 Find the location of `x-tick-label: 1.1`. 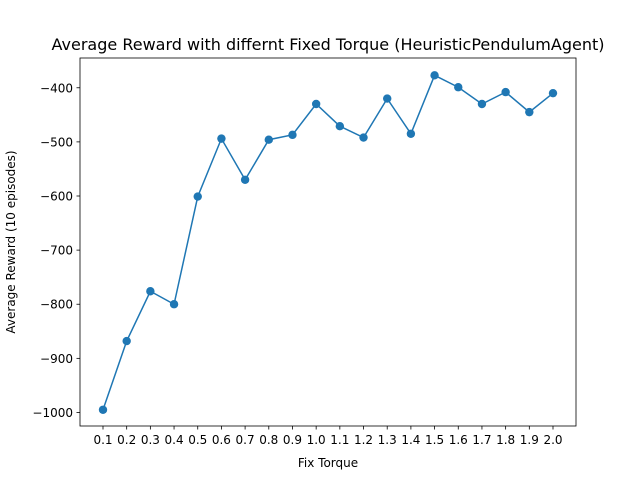

x-tick-label: 1.1 is located at coordinates (339, 440).